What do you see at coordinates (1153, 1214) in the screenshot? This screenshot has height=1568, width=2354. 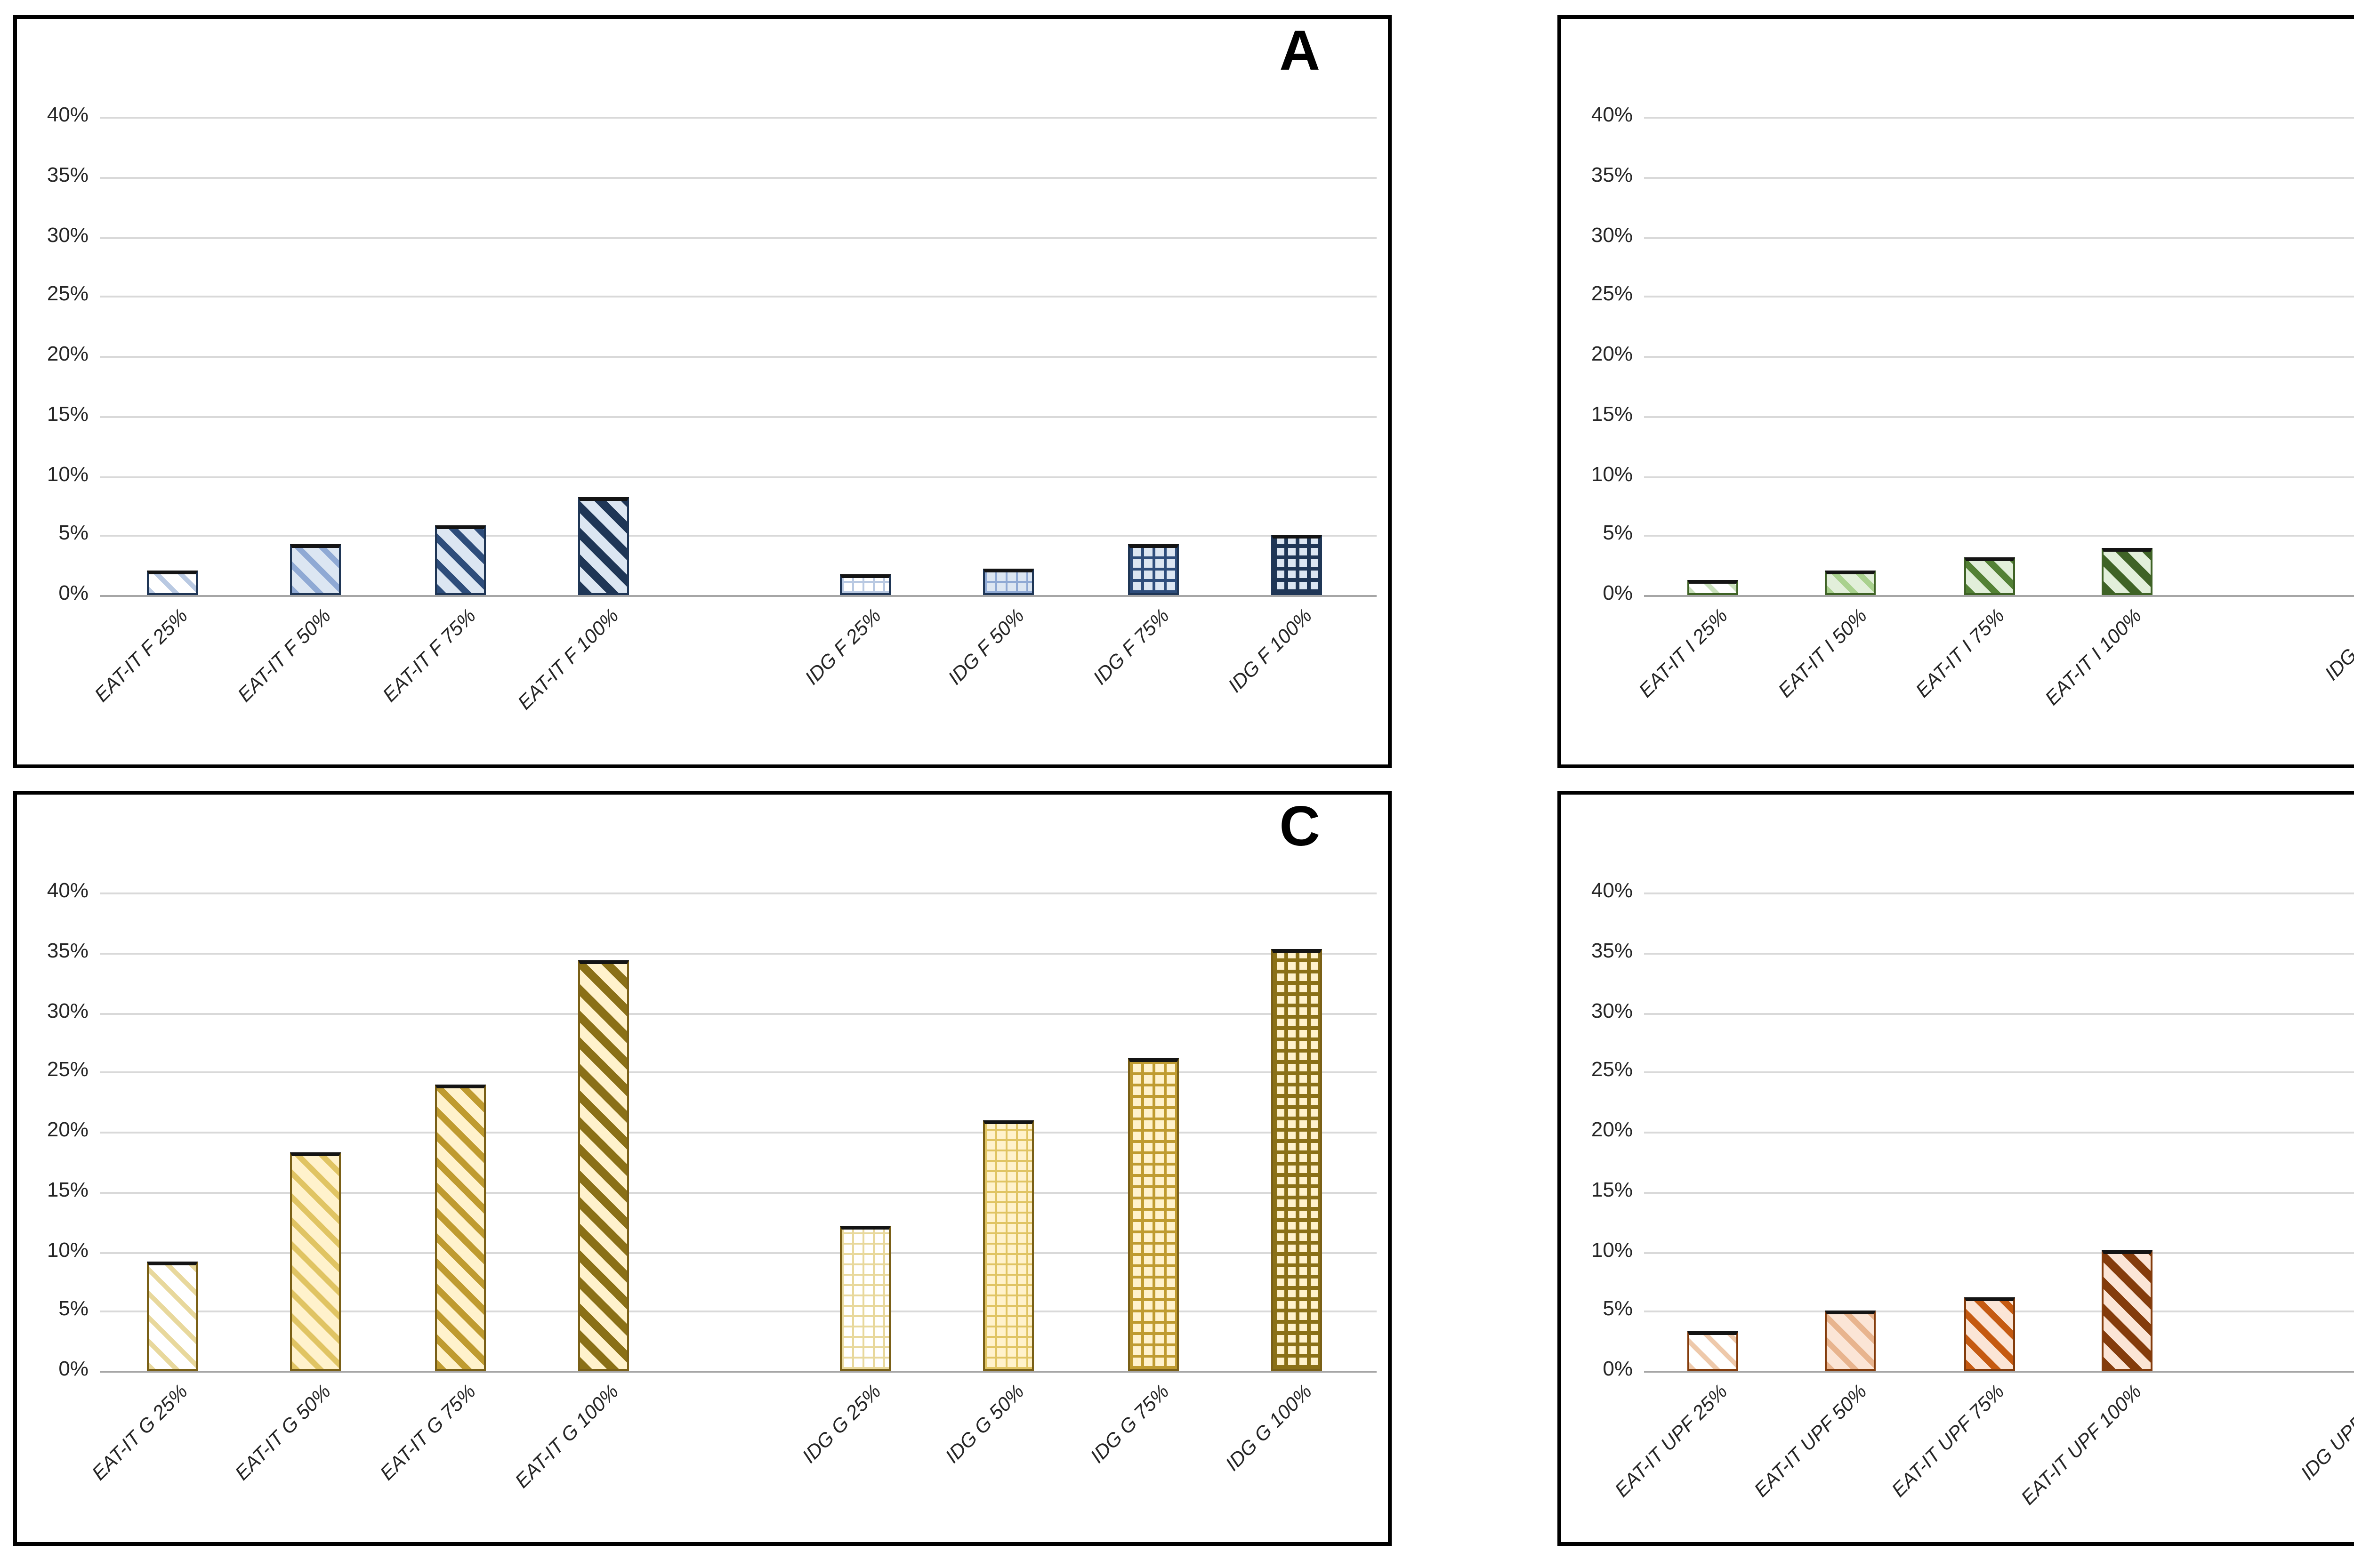 I see `bar-idg-g-75-` at bounding box center [1153, 1214].